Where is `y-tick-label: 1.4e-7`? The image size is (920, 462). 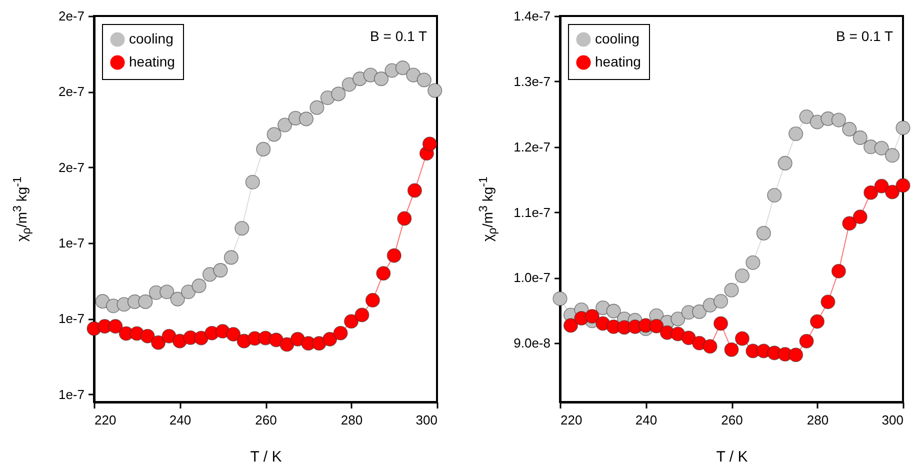 y-tick-label: 1.4e-7 is located at coordinates (532, 16).